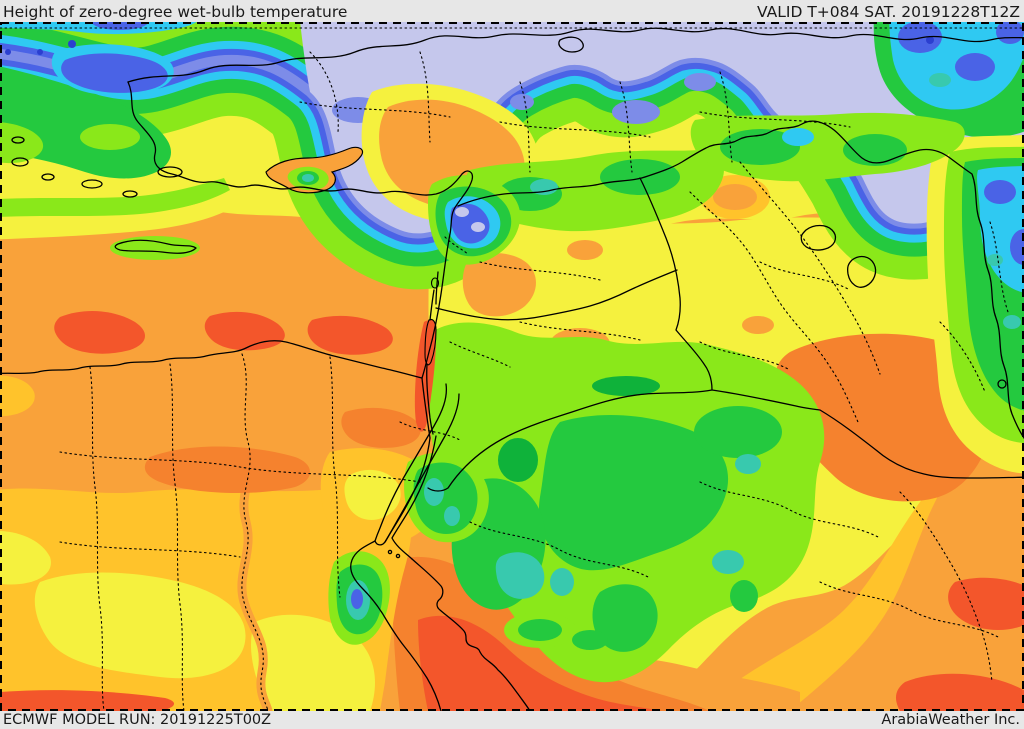 The height and width of the screenshot is (729, 1024). What do you see at coordinates (426, 408) in the screenshot?
I see `israel-egypt-border` at bounding box center [426, 408].